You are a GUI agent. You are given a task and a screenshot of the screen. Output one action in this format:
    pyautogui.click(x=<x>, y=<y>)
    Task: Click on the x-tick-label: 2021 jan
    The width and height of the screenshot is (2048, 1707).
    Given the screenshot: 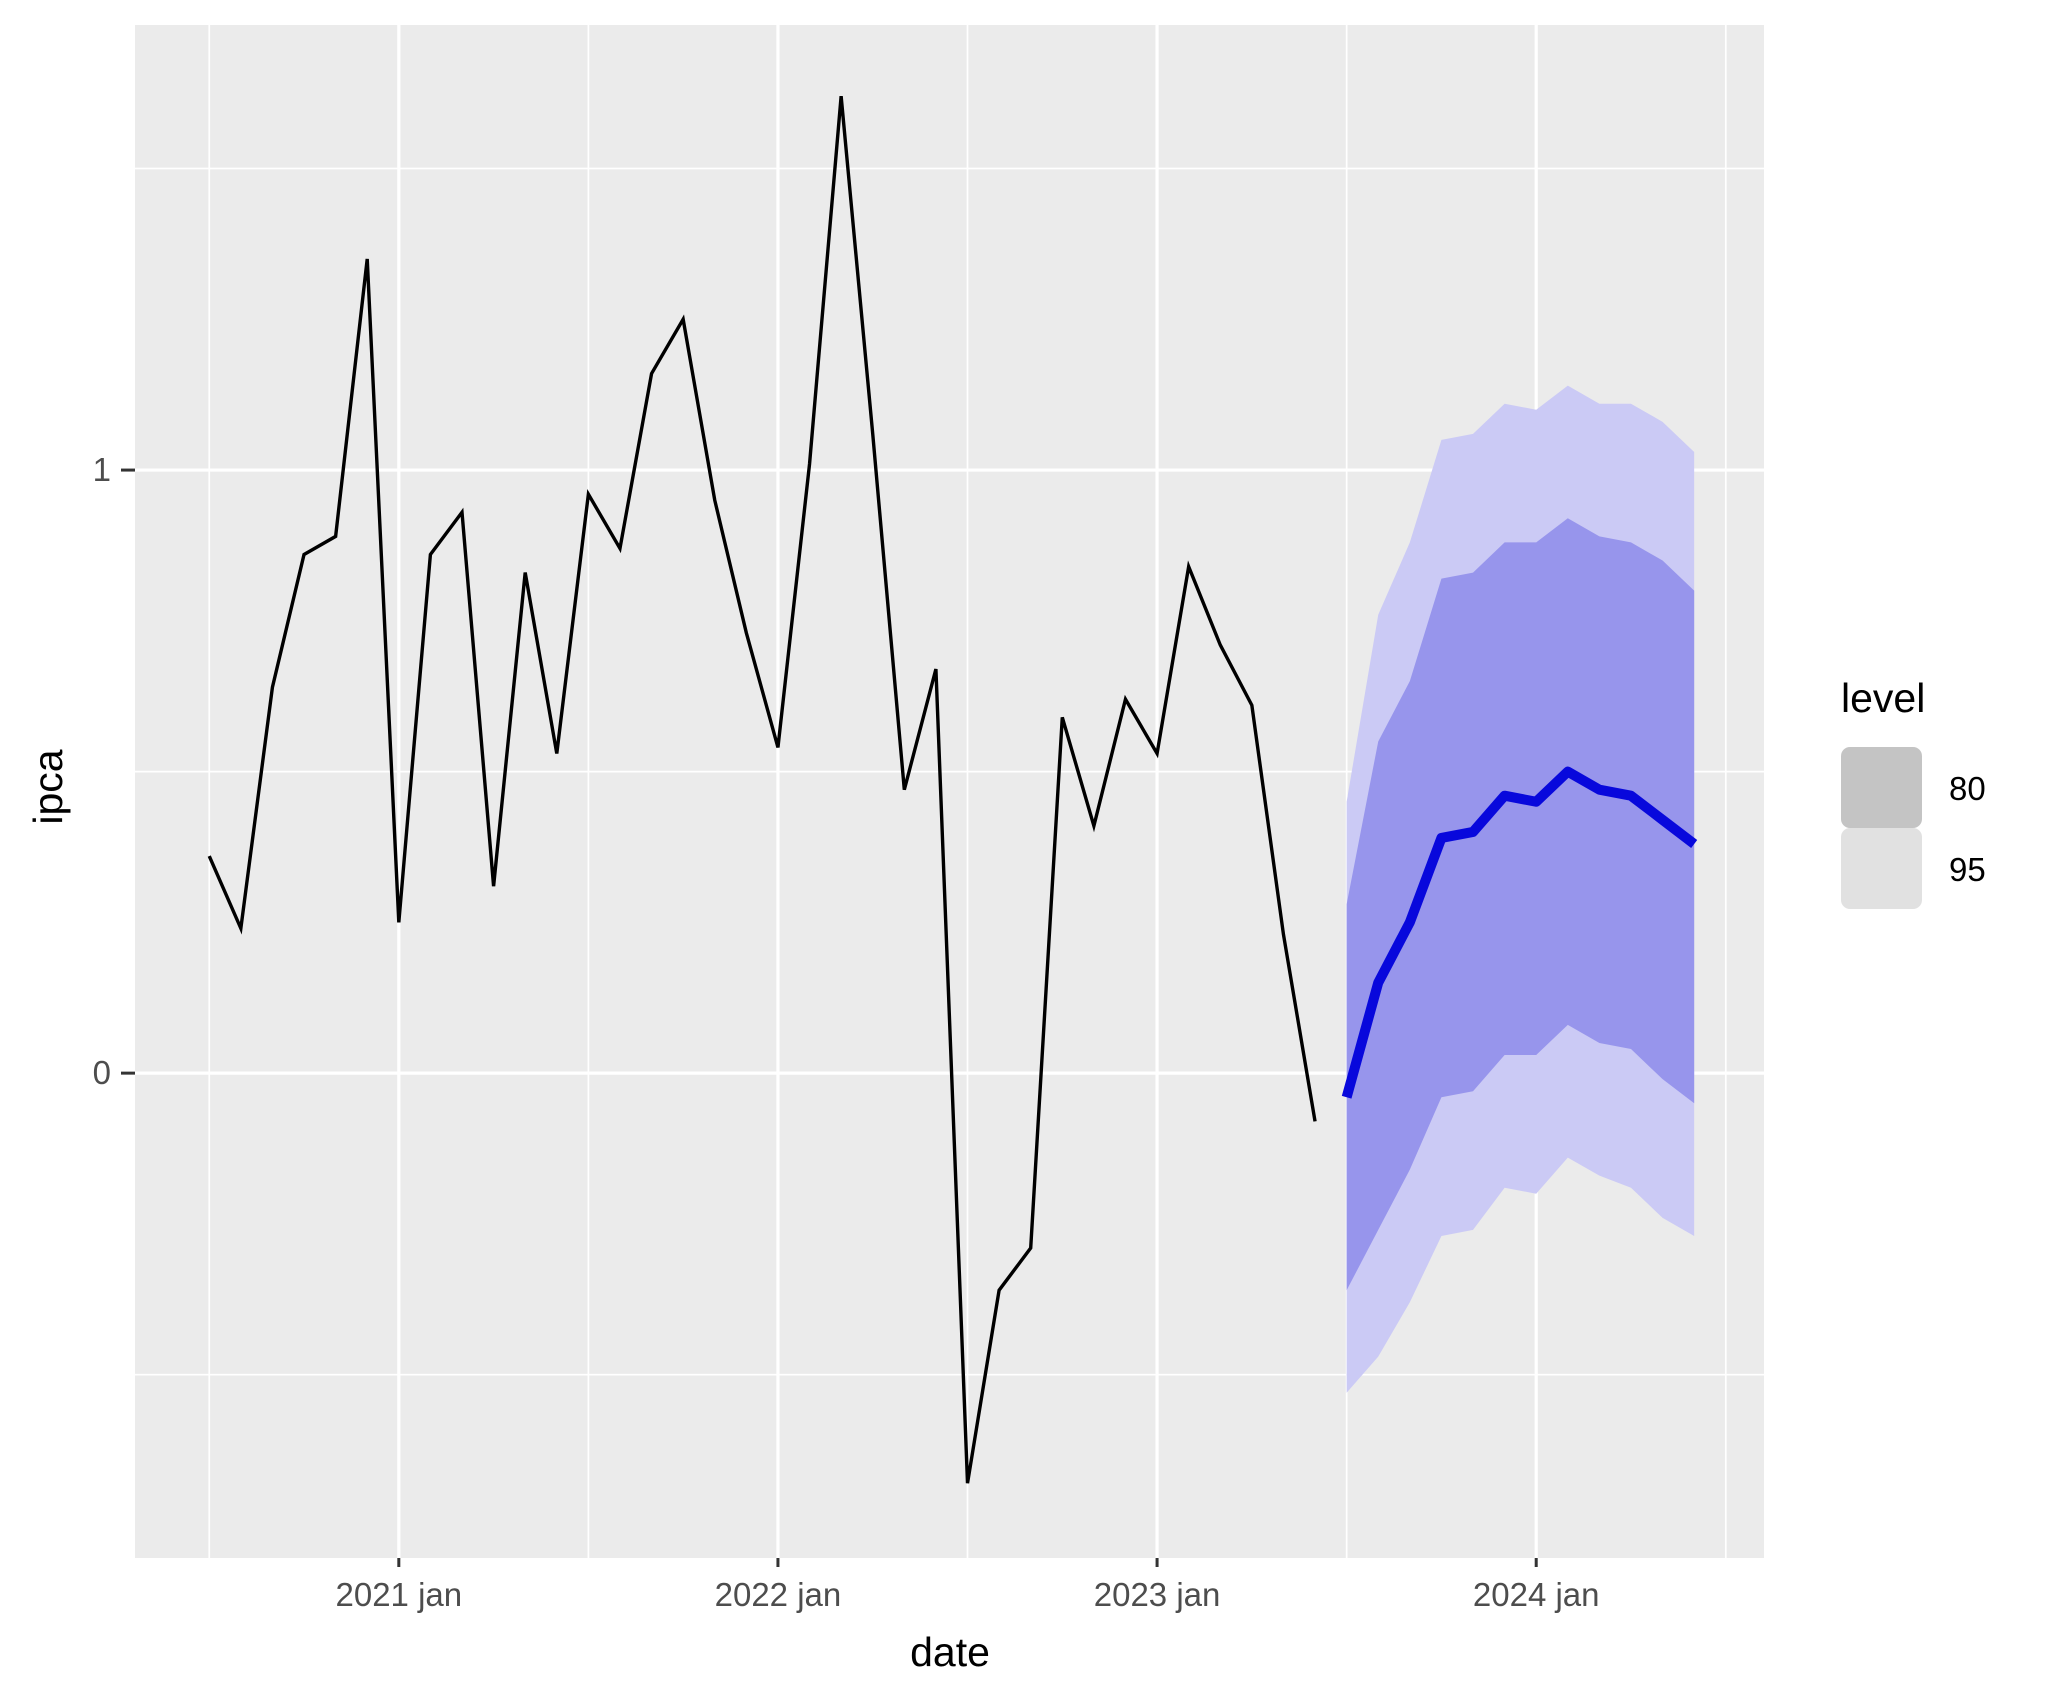 What is the action you would take?
    pyautogui.click(x=398, y=1594)
    